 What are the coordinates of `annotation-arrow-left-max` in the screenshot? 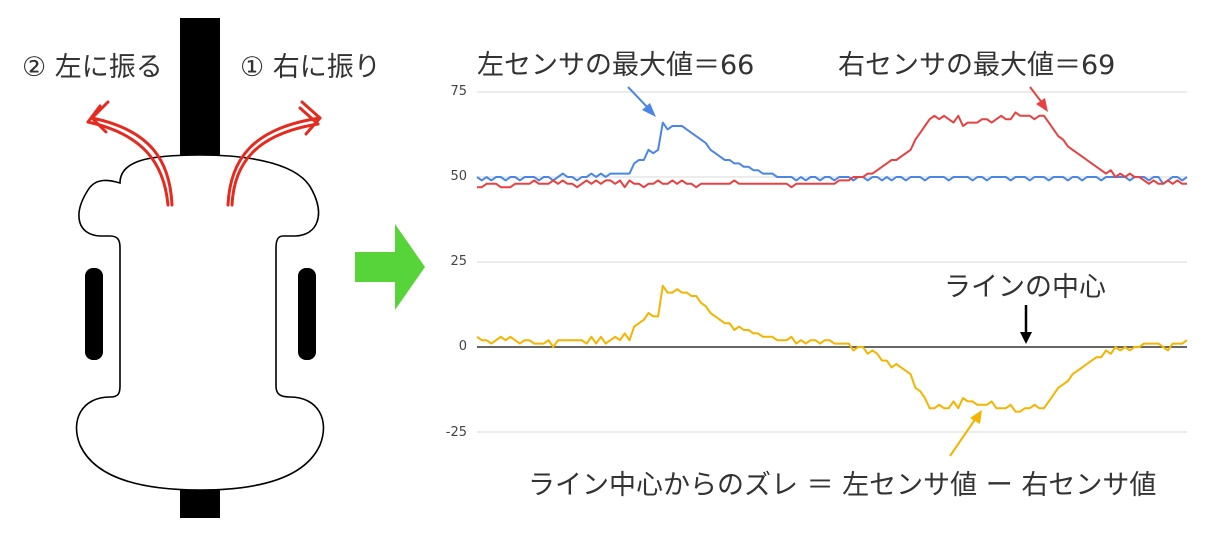 It's located at (641, 101).